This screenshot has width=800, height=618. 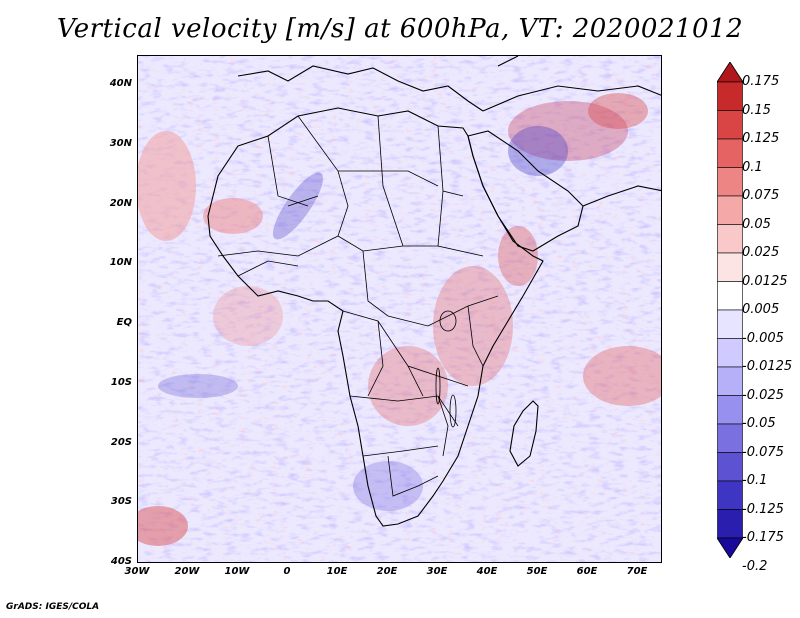 I want to click on colorbar-label: 0.05, so click(x=756, y=224).